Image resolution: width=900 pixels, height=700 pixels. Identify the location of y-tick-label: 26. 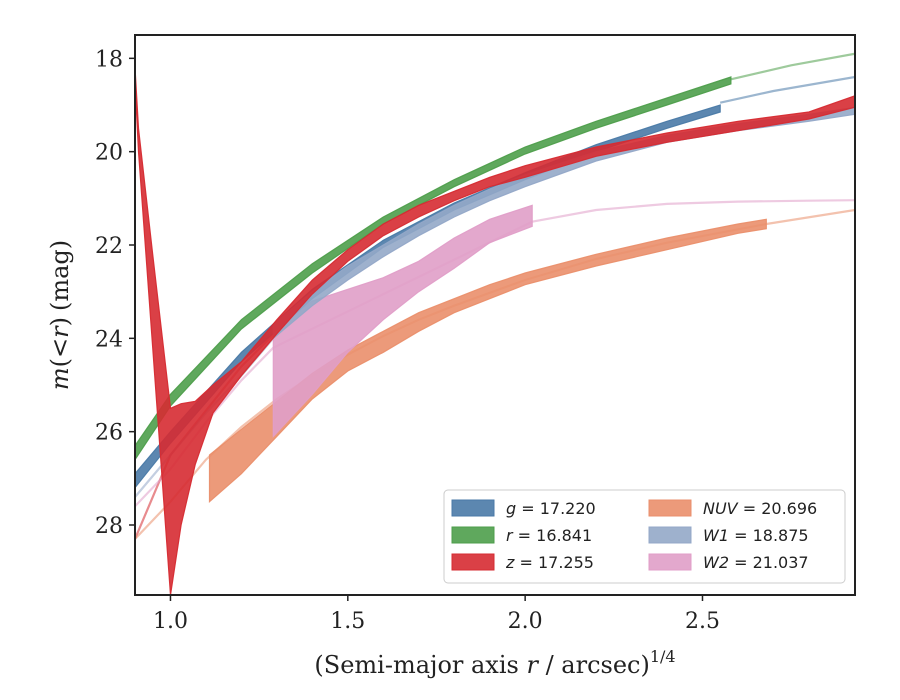
(109, 433).